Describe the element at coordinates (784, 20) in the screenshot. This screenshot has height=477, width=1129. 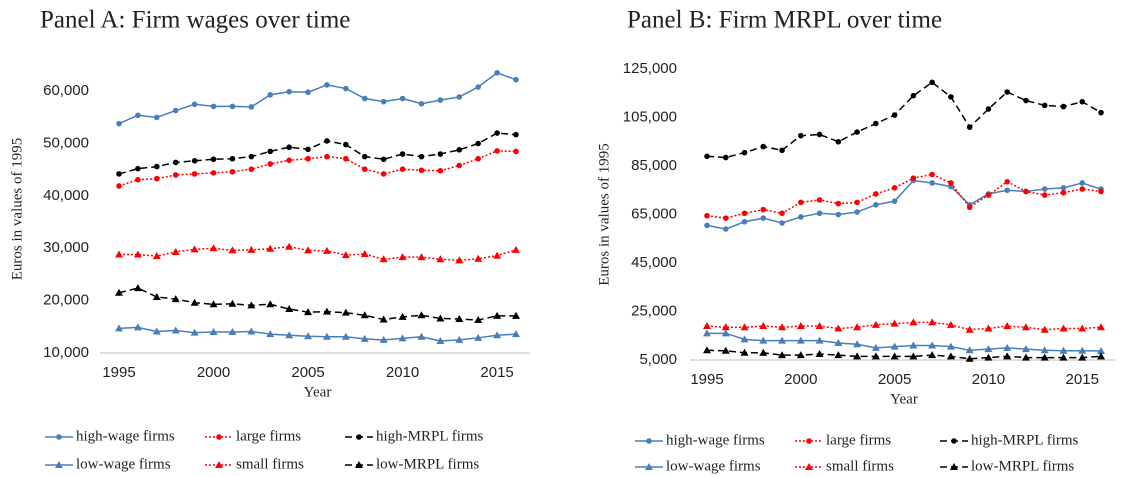
I see `panel-title: Panel B: Firm MRPL over time` at that location.